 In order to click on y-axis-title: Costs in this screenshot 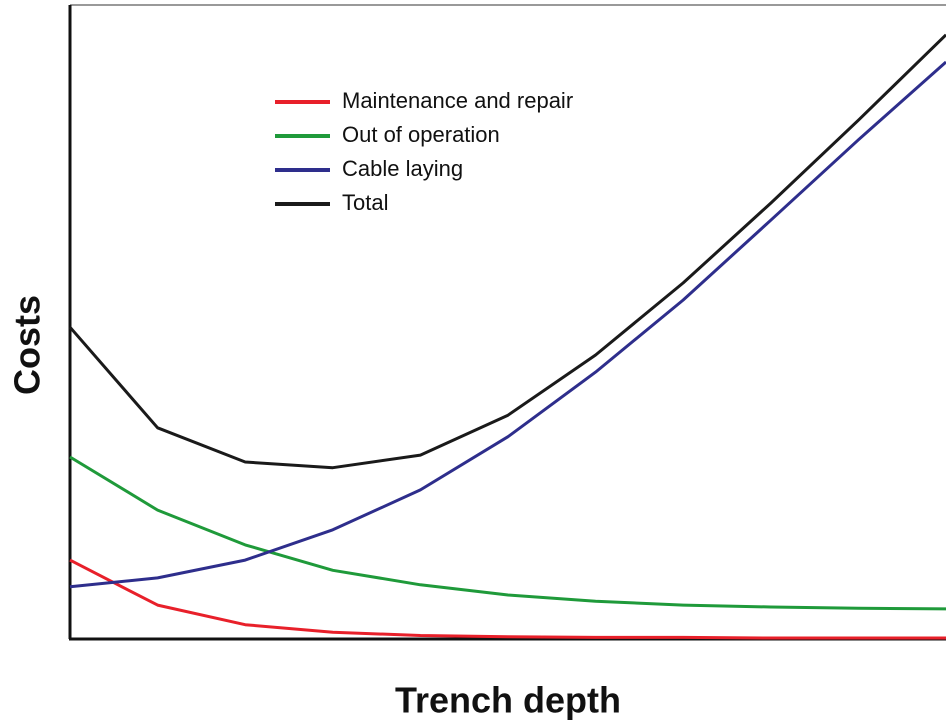, I will do `click(27, 345)`.